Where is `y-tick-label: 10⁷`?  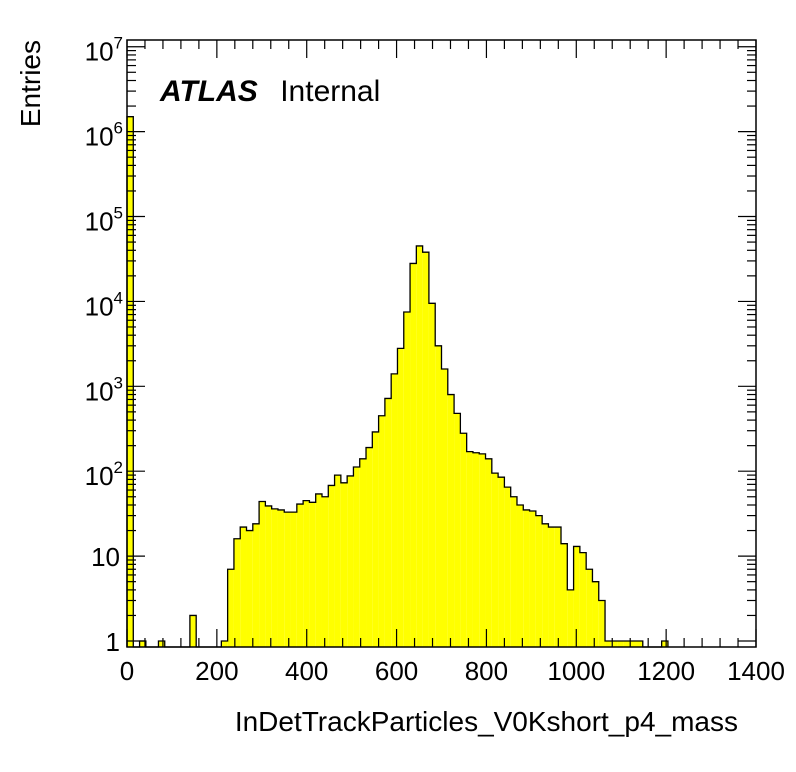
y-tick-label: 10⁷ is located at coordinates (104, 50).